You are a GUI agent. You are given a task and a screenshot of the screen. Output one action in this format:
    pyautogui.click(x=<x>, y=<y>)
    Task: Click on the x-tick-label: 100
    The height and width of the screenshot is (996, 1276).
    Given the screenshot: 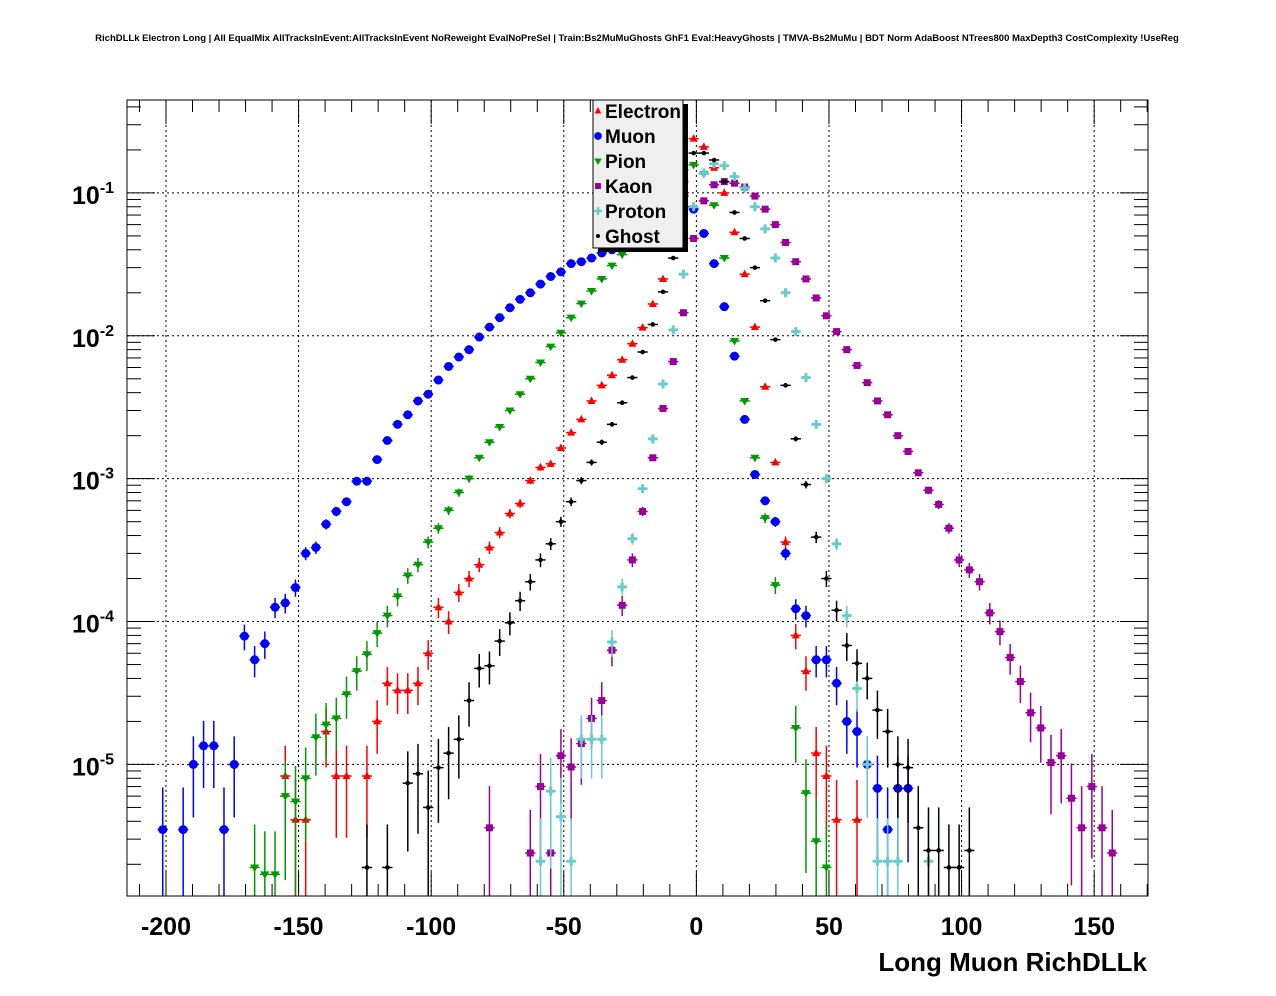 What is the action you would take?
    pyautogui.click(x=962, y=927)
    